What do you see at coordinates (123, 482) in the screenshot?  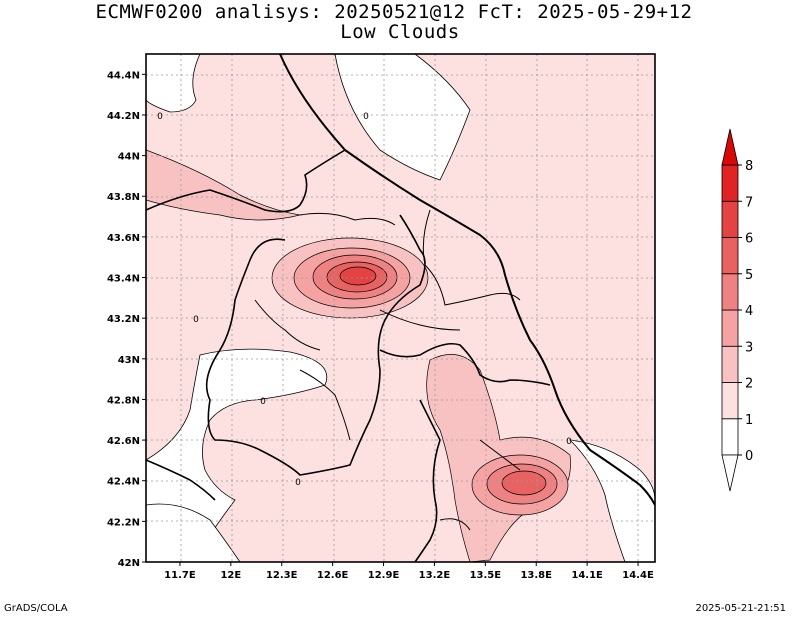 I see `lat-tick-label: 42.4N` at bounding box center [123, 482].